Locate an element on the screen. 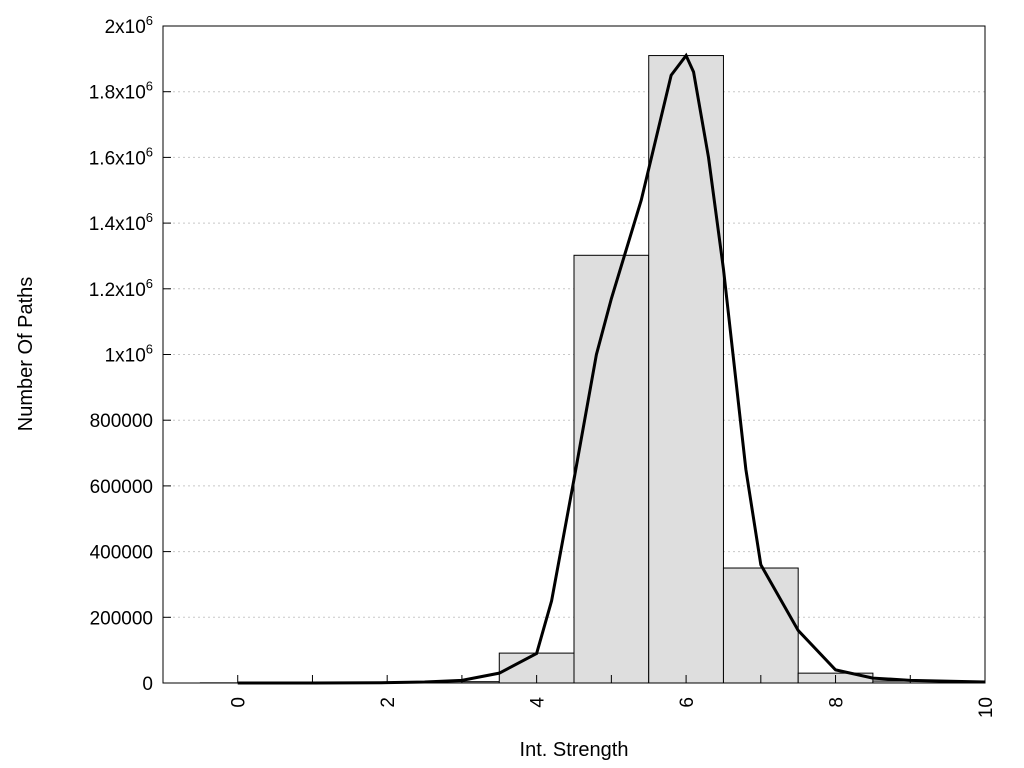 This screenshot has width=1024, height=768. x-tick-label: 10 is located at coordinates (986, 707).